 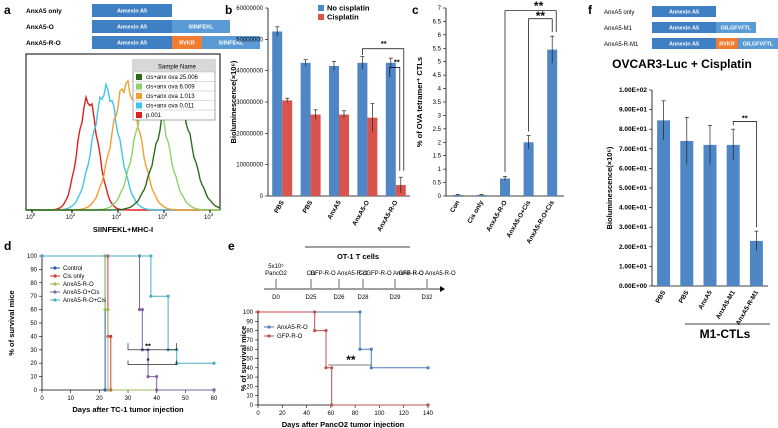 What do you see at coordinates (440, 143) in the screenshot?
I see `y-tick-label: 2` at bounding box center [440, 143].